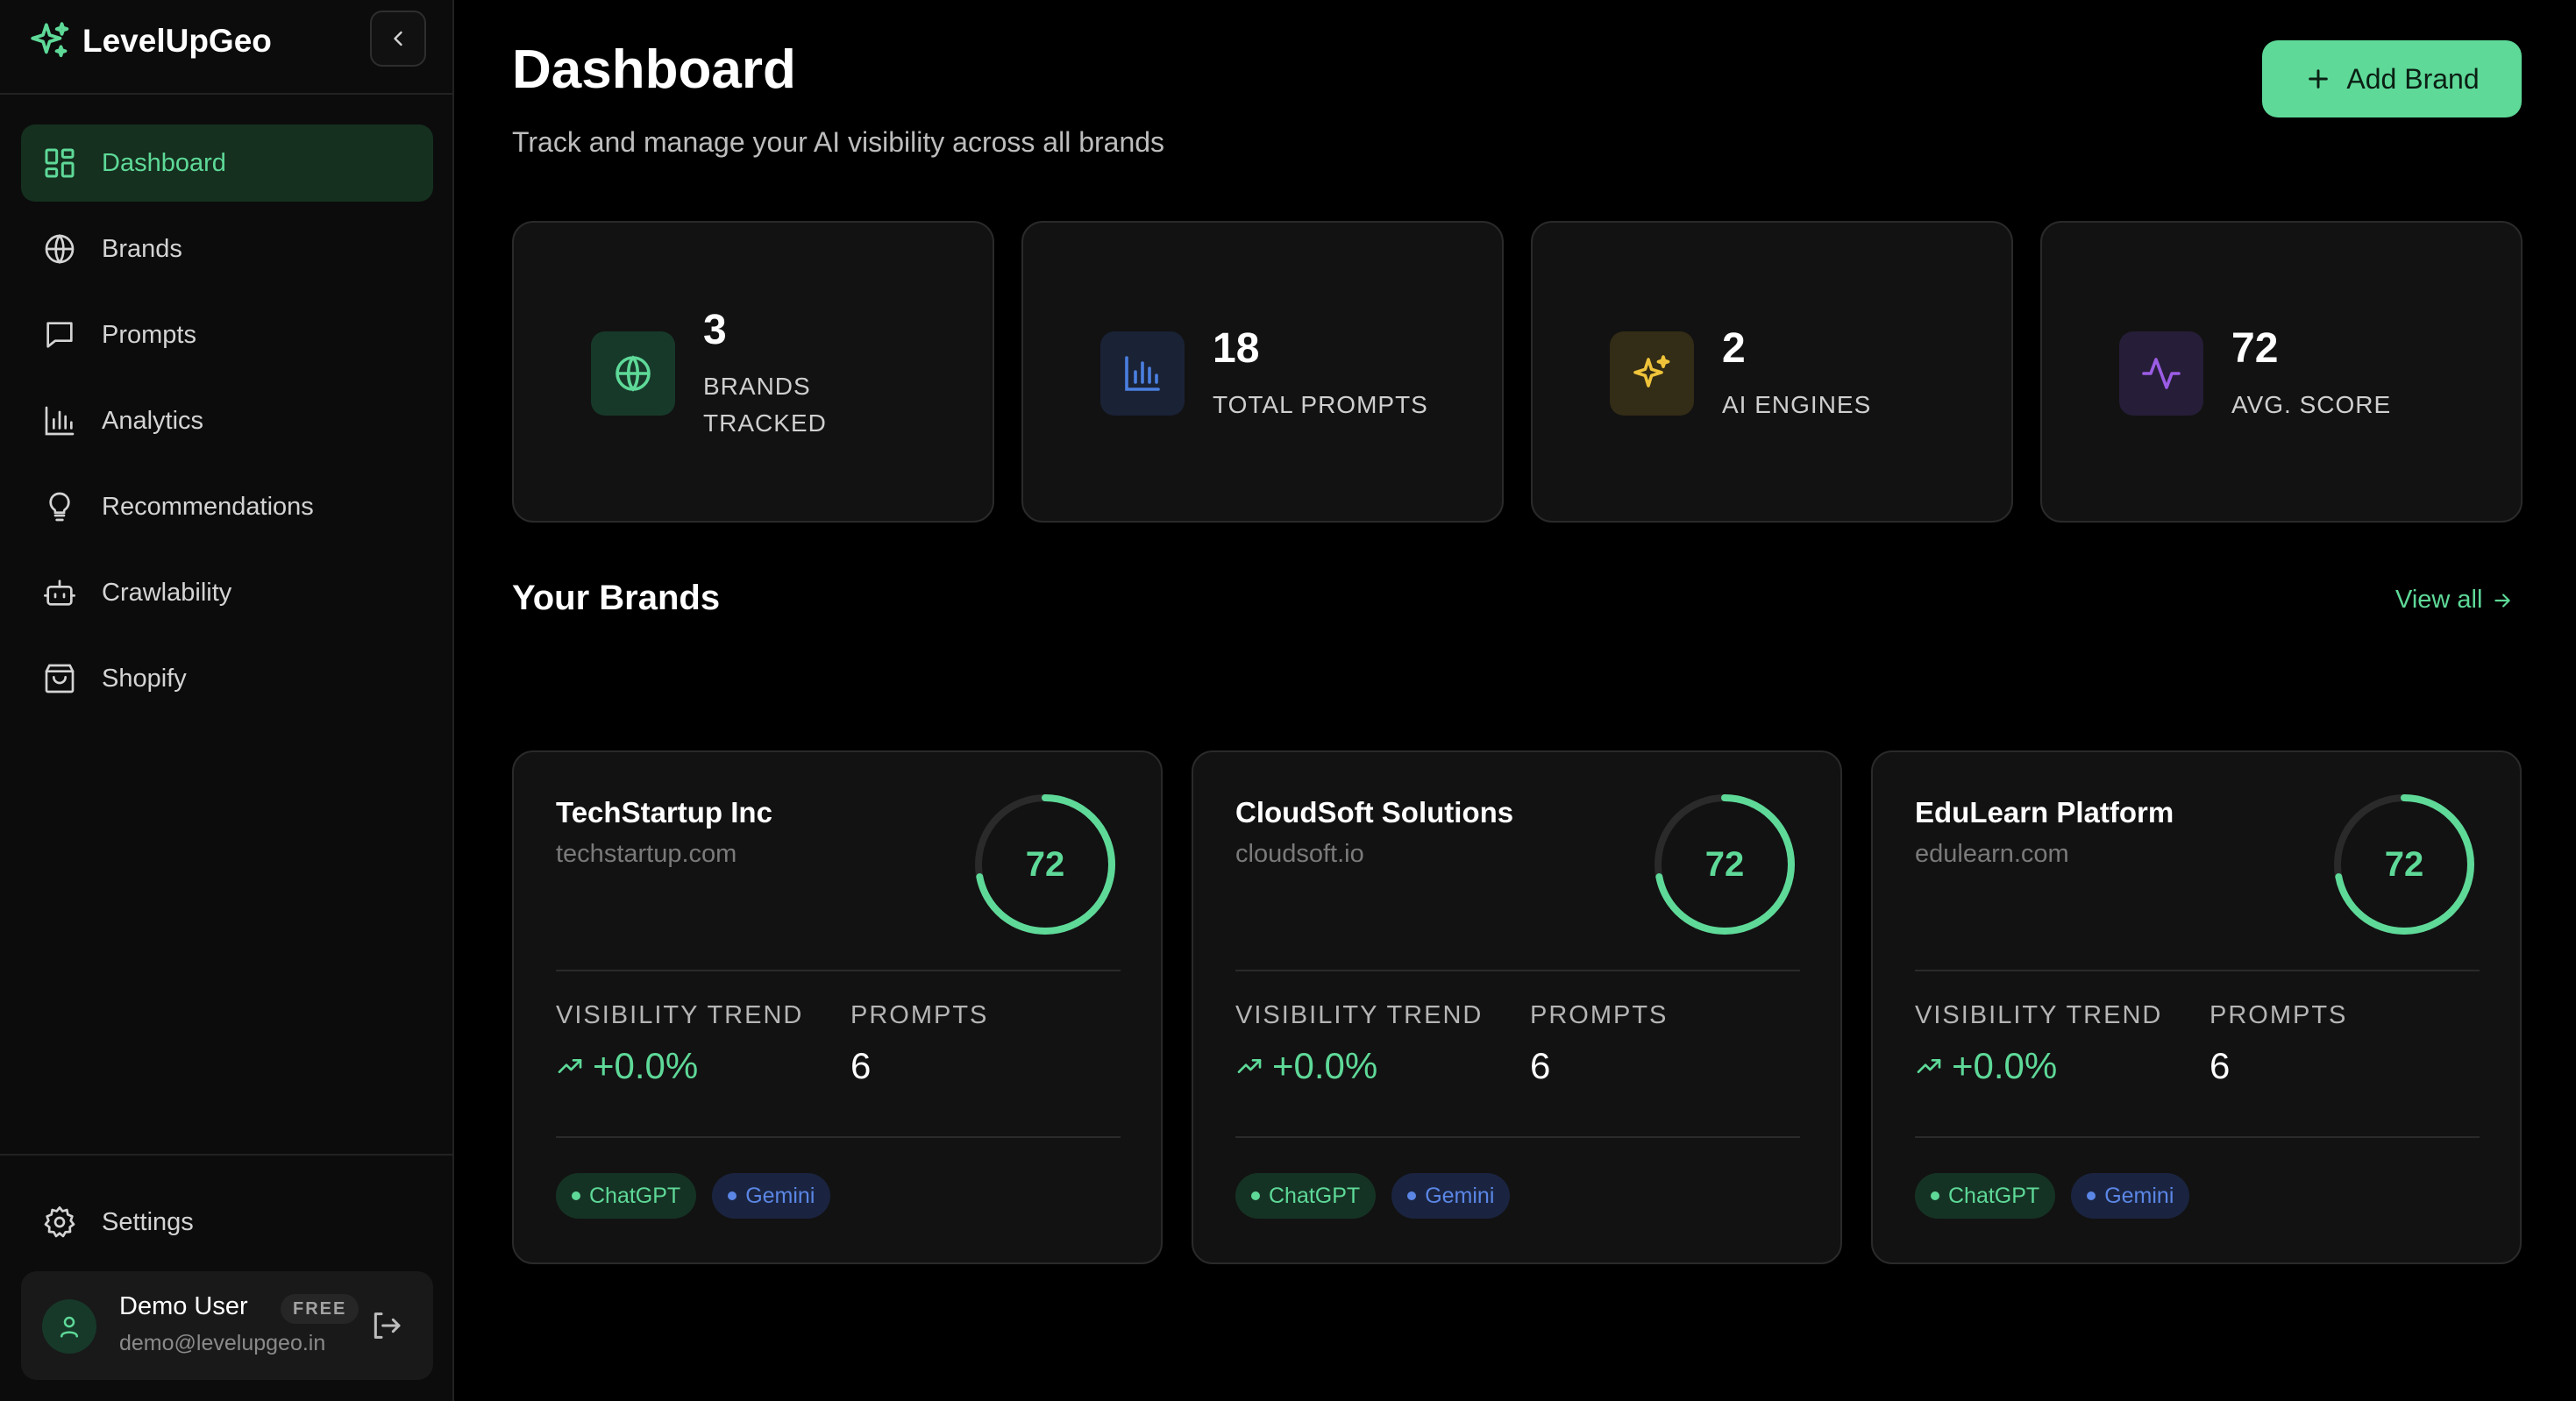 This screenshot has width=2576, height=1401. Describe the element at coordinates (1262, 372) in the screenshot. I see `stat-card-prompts: 18 TOTAL PROMPTS` at that location.